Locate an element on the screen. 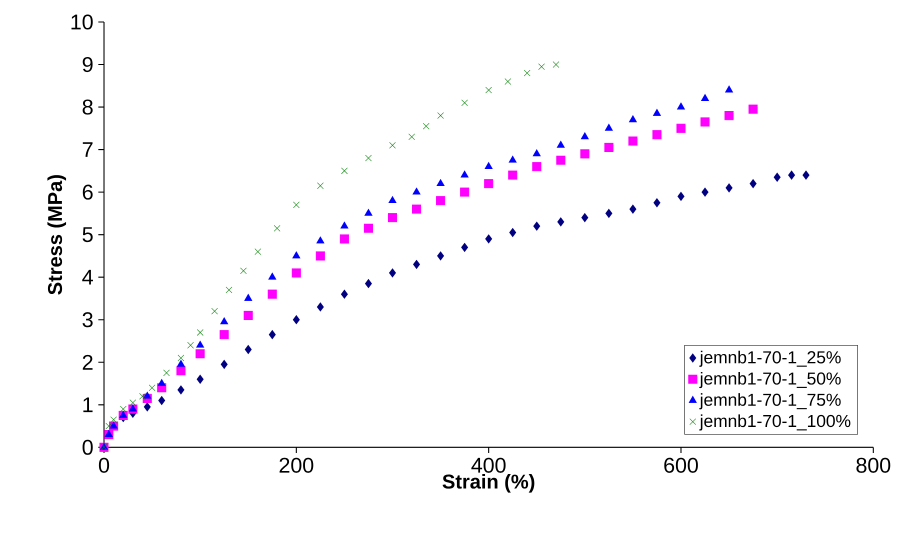 The width and height of the screenshot is (904, 542). y-tick-label: 5 is located at coordinates (87, 234).